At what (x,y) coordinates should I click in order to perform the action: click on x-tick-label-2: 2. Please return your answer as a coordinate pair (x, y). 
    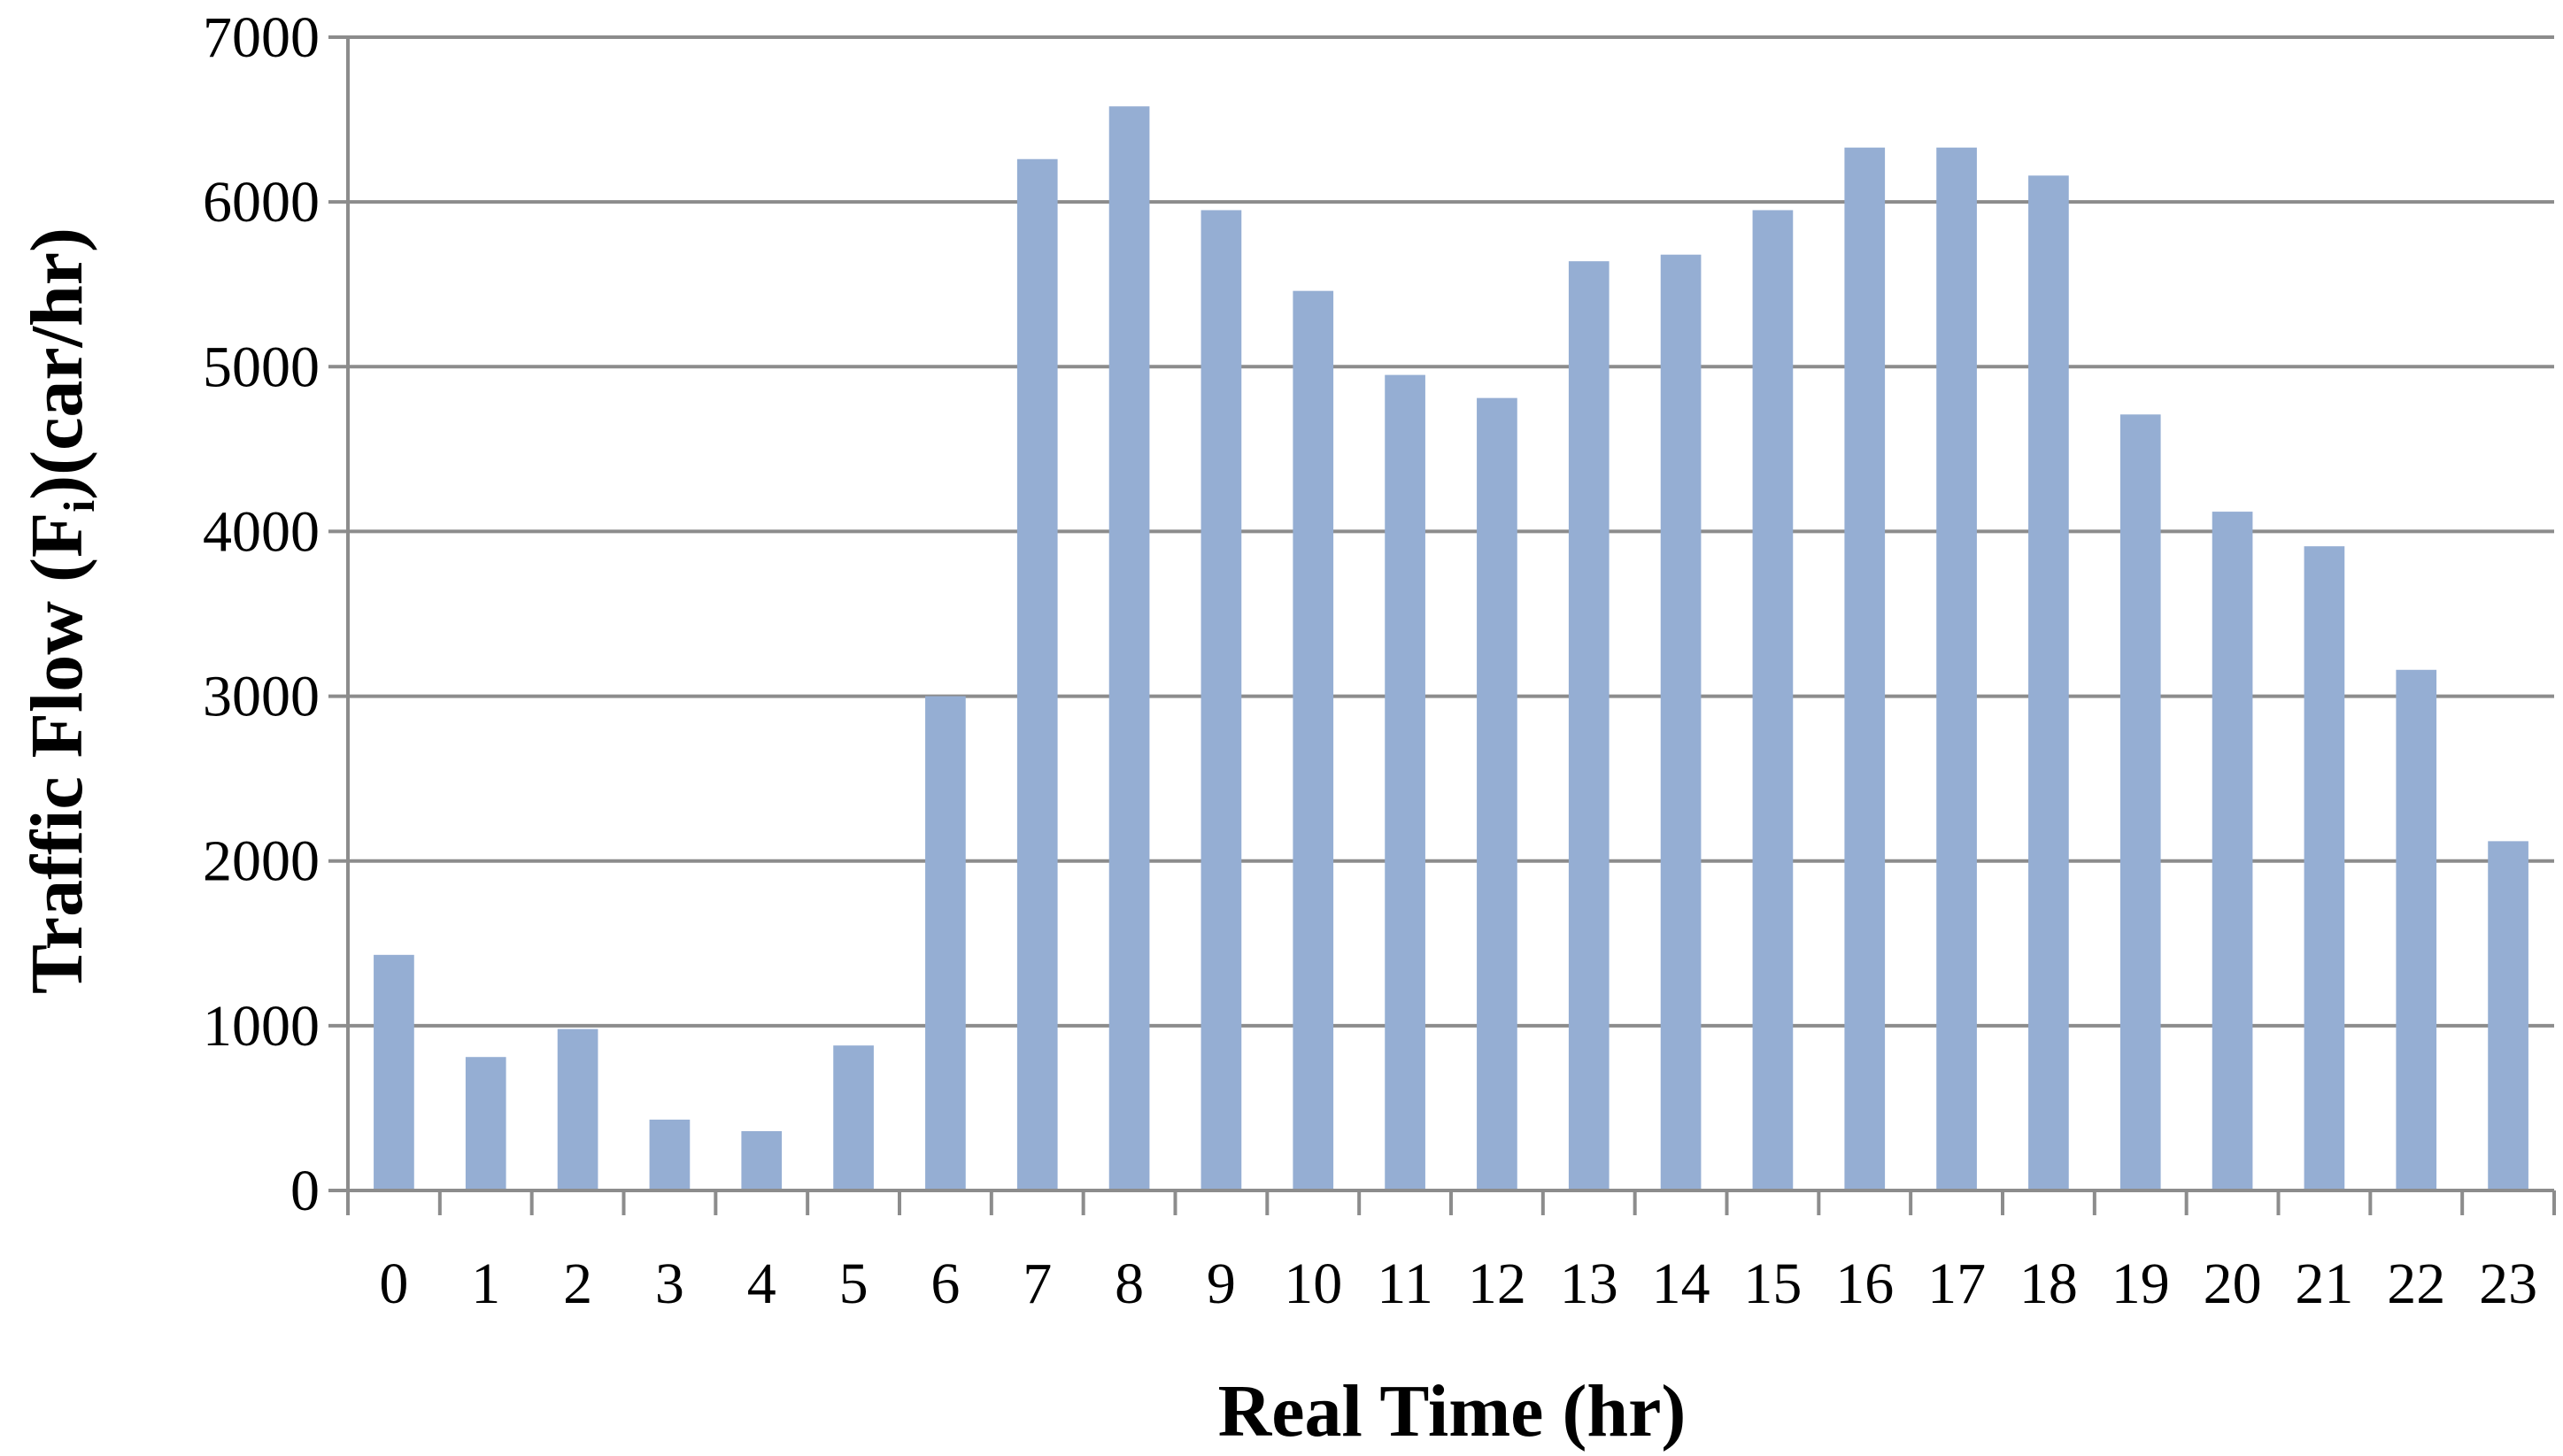
    Looking at the image, I should click on (577, 1284).